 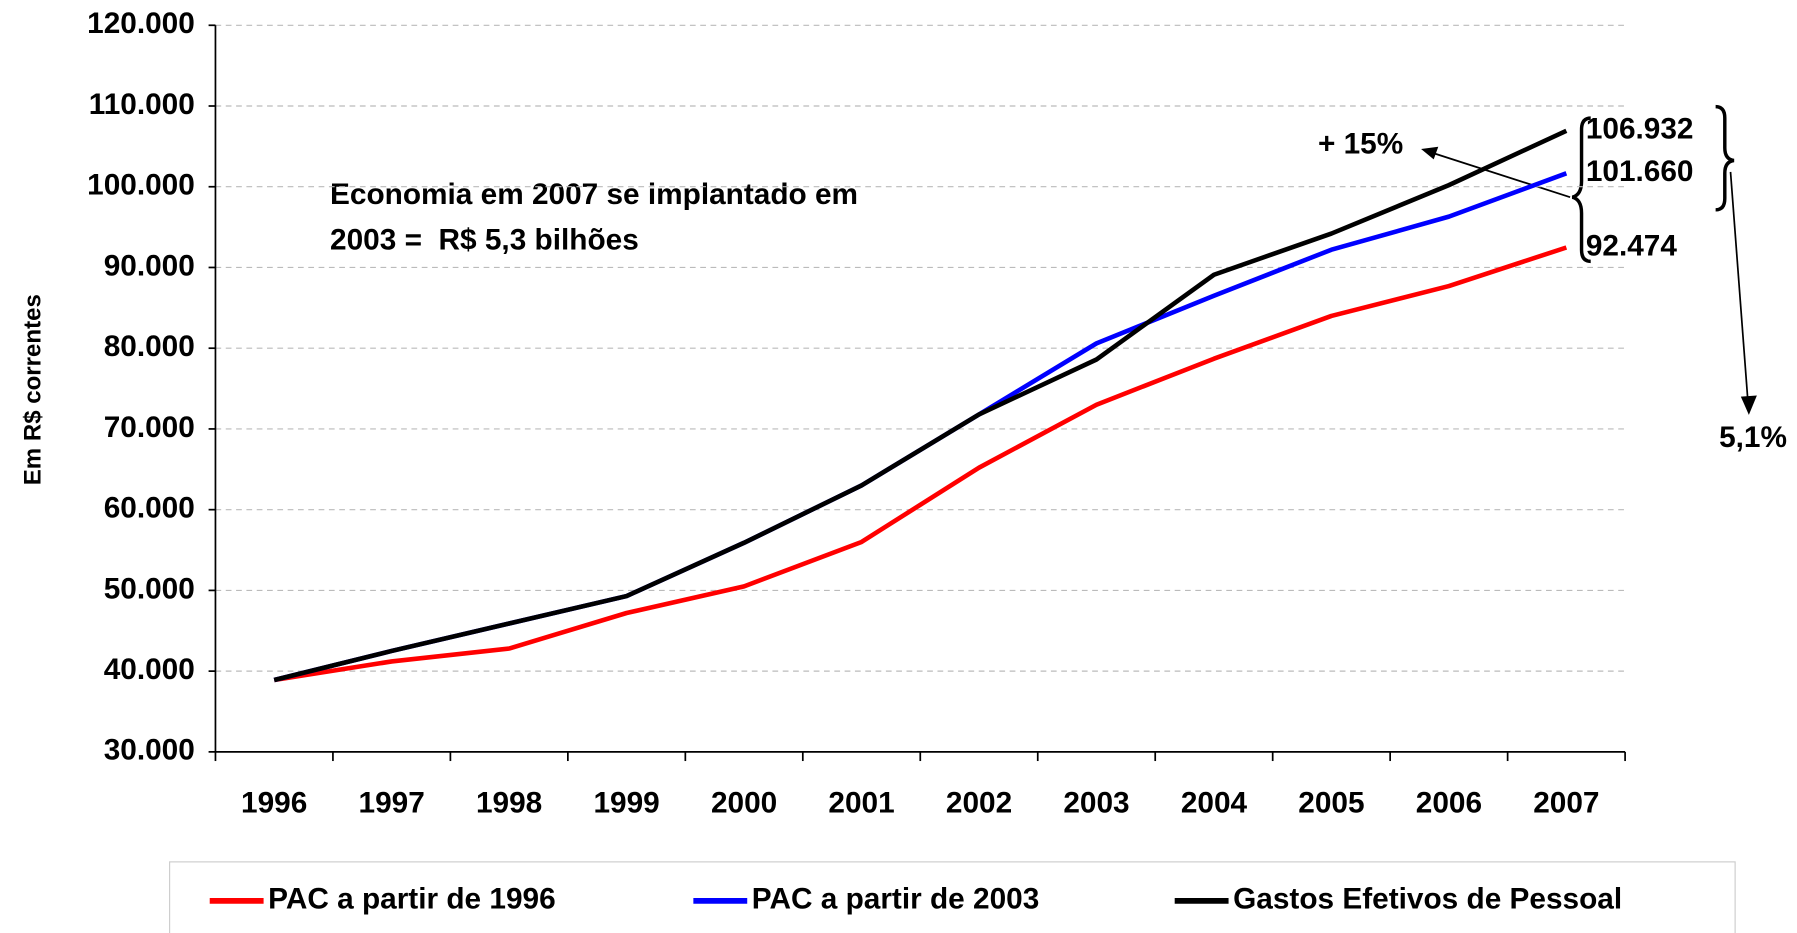 What do you see at coordinates (895, 899) in the screenshot?
I see `legend-label: PAC a partir de 2003` at bounding box center [895, 899].